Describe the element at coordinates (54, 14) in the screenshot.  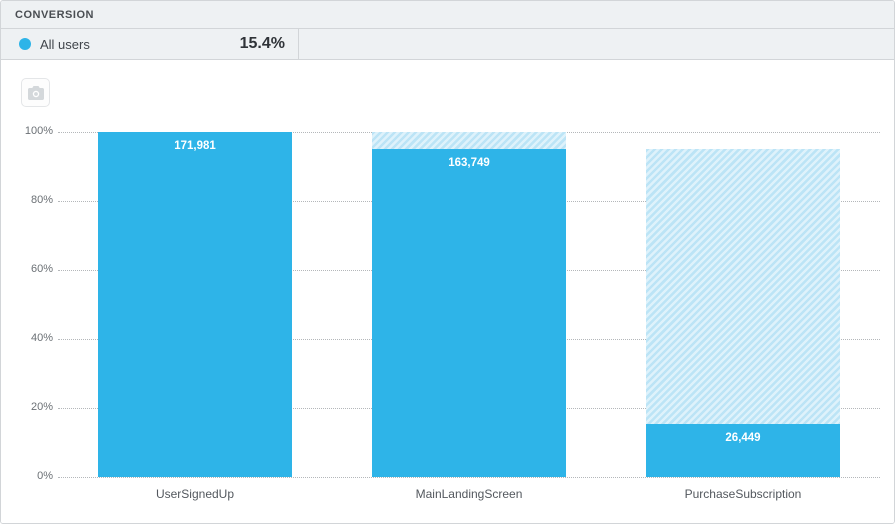
I see `widget-title: CONVERSION` at that location.